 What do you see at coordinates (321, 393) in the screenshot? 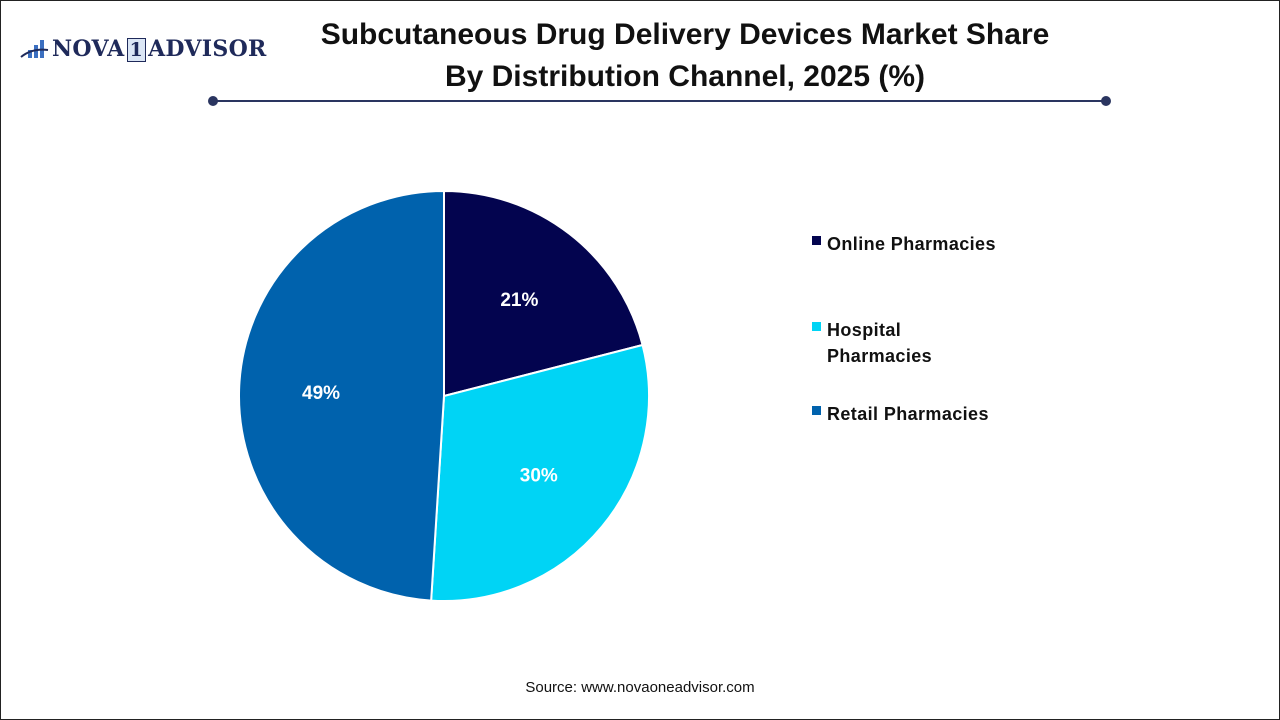
I see `data-label: 49%` at bounding box center [321, 393].